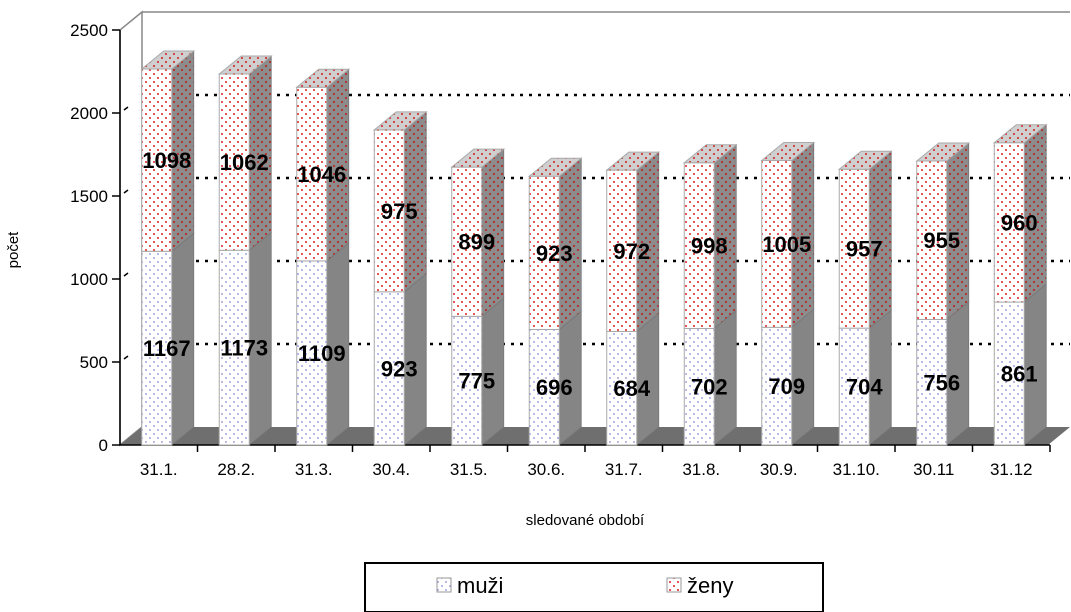 The image size is (1071, 612). Describe the element at coordinates (709, 387) in the screenshot. I see `label-muzi-7: 702` at that location.